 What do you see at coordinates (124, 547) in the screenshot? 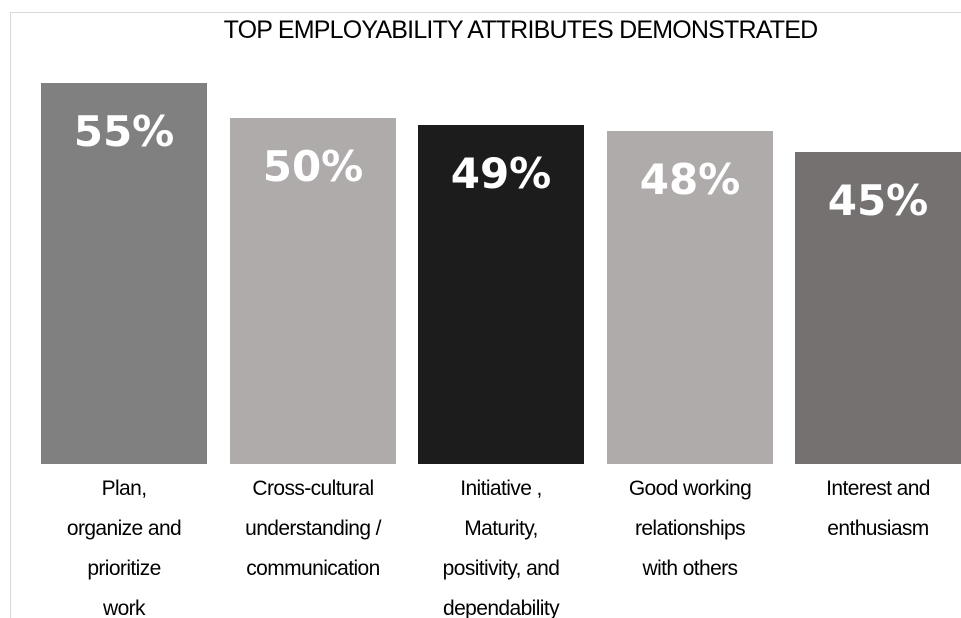
I see `category-label: Plan, organize and prioritize work` at bounding box center [124, 547].